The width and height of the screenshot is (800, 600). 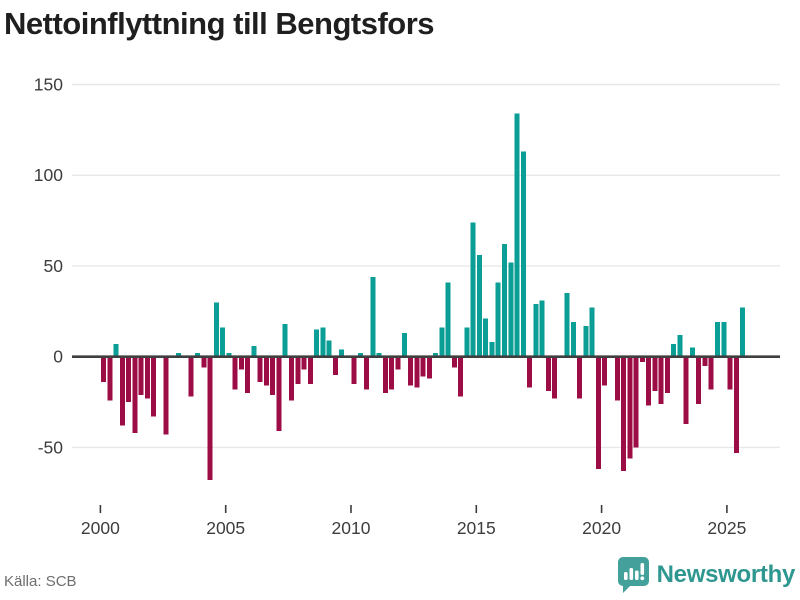 I want to click on bar-q8, so click(x=154, y=386).